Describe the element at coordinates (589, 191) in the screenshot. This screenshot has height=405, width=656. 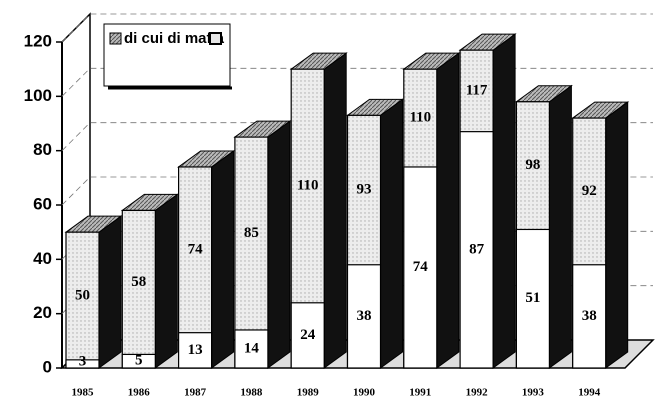
I see `value-label: 92` at that location.